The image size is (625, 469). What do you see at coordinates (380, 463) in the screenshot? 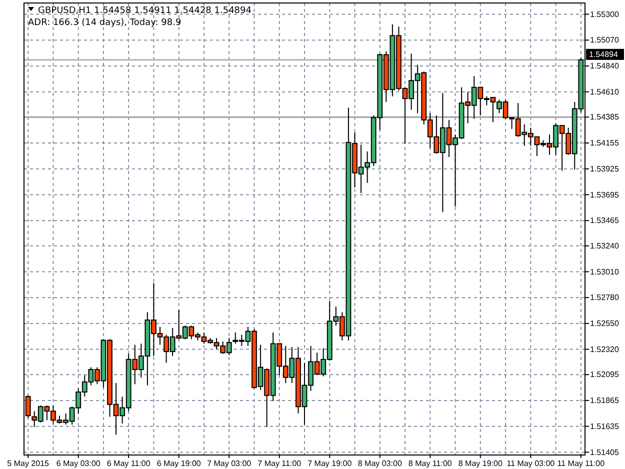
I see `x-tick-label: 8 May 03:00` at bounding box center [380, 463].